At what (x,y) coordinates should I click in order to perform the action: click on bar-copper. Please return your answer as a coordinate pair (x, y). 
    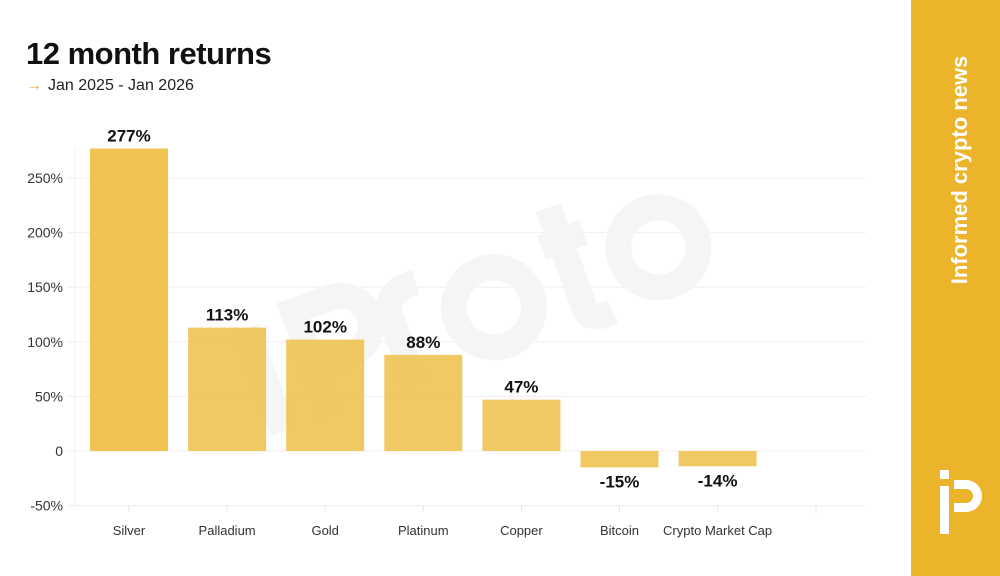
    Looking at the image, I should click on (521, 425).